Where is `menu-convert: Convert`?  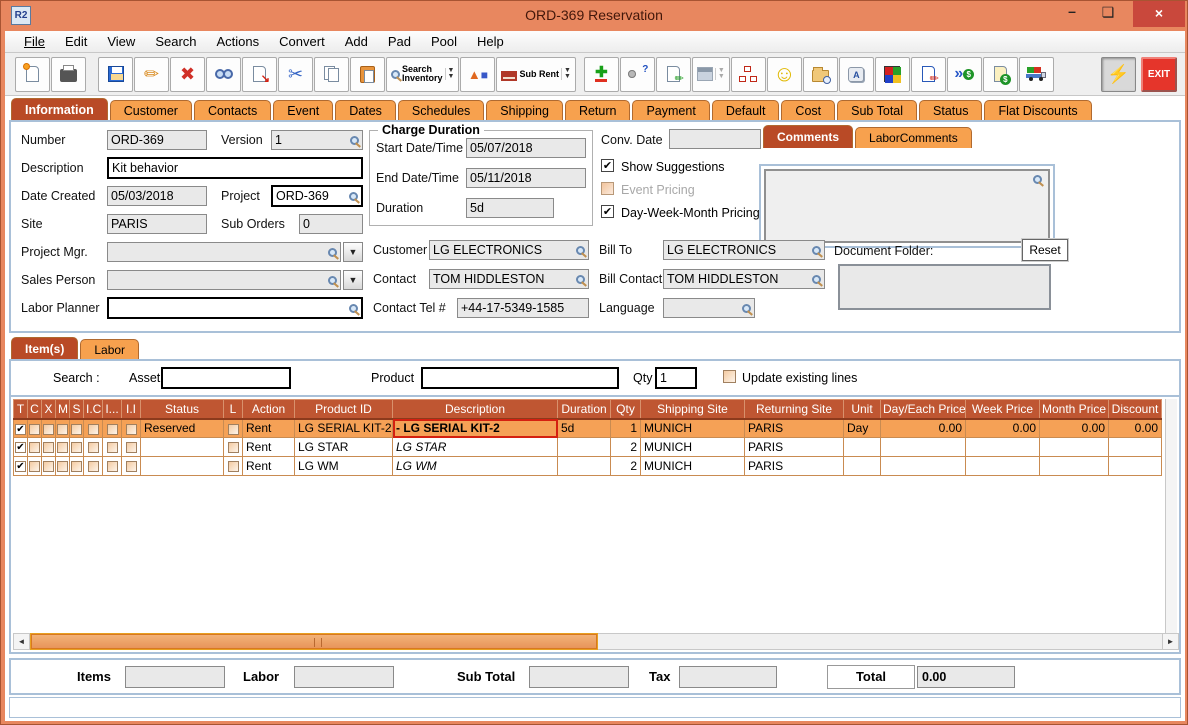
menu-convert: Convert is located at coordinates (302, 41).